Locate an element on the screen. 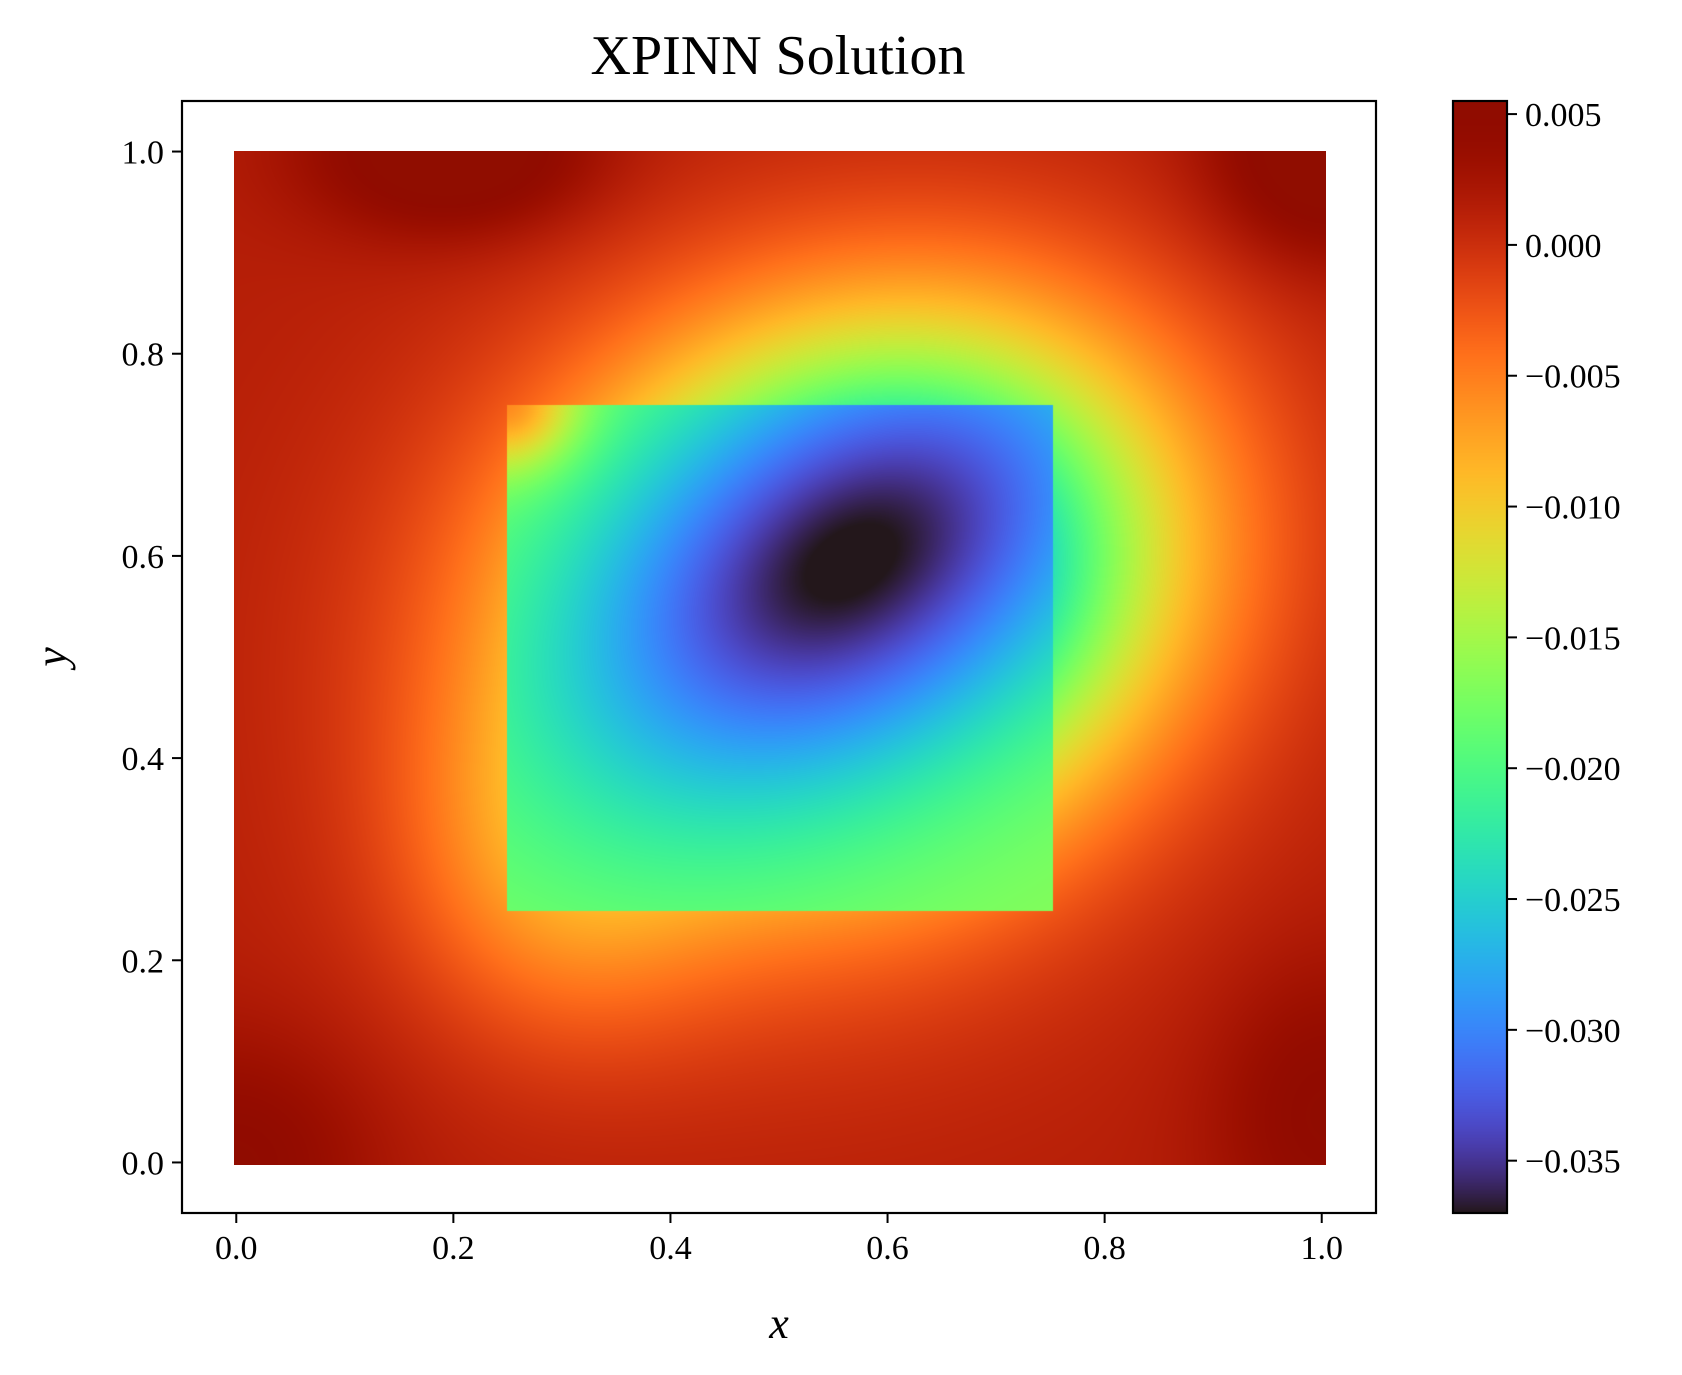 The height and width of the screenshot is (1375, 1682). y-tick-label: 0.2 is located at coordinates (143, 961).